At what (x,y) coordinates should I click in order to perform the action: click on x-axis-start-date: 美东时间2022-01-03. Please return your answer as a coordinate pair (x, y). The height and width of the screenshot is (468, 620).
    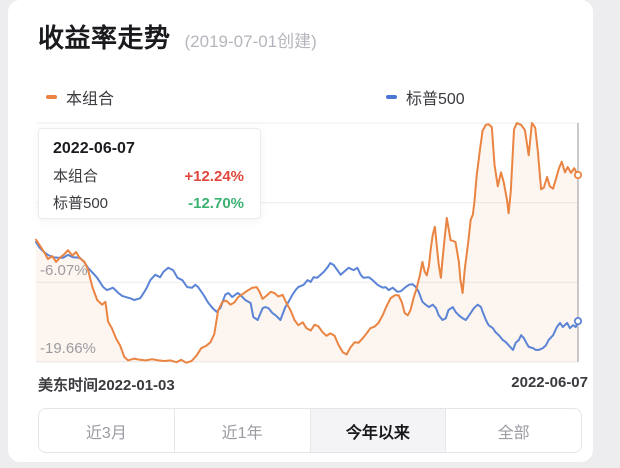
    Looking at the image, I should click on (106, 385).